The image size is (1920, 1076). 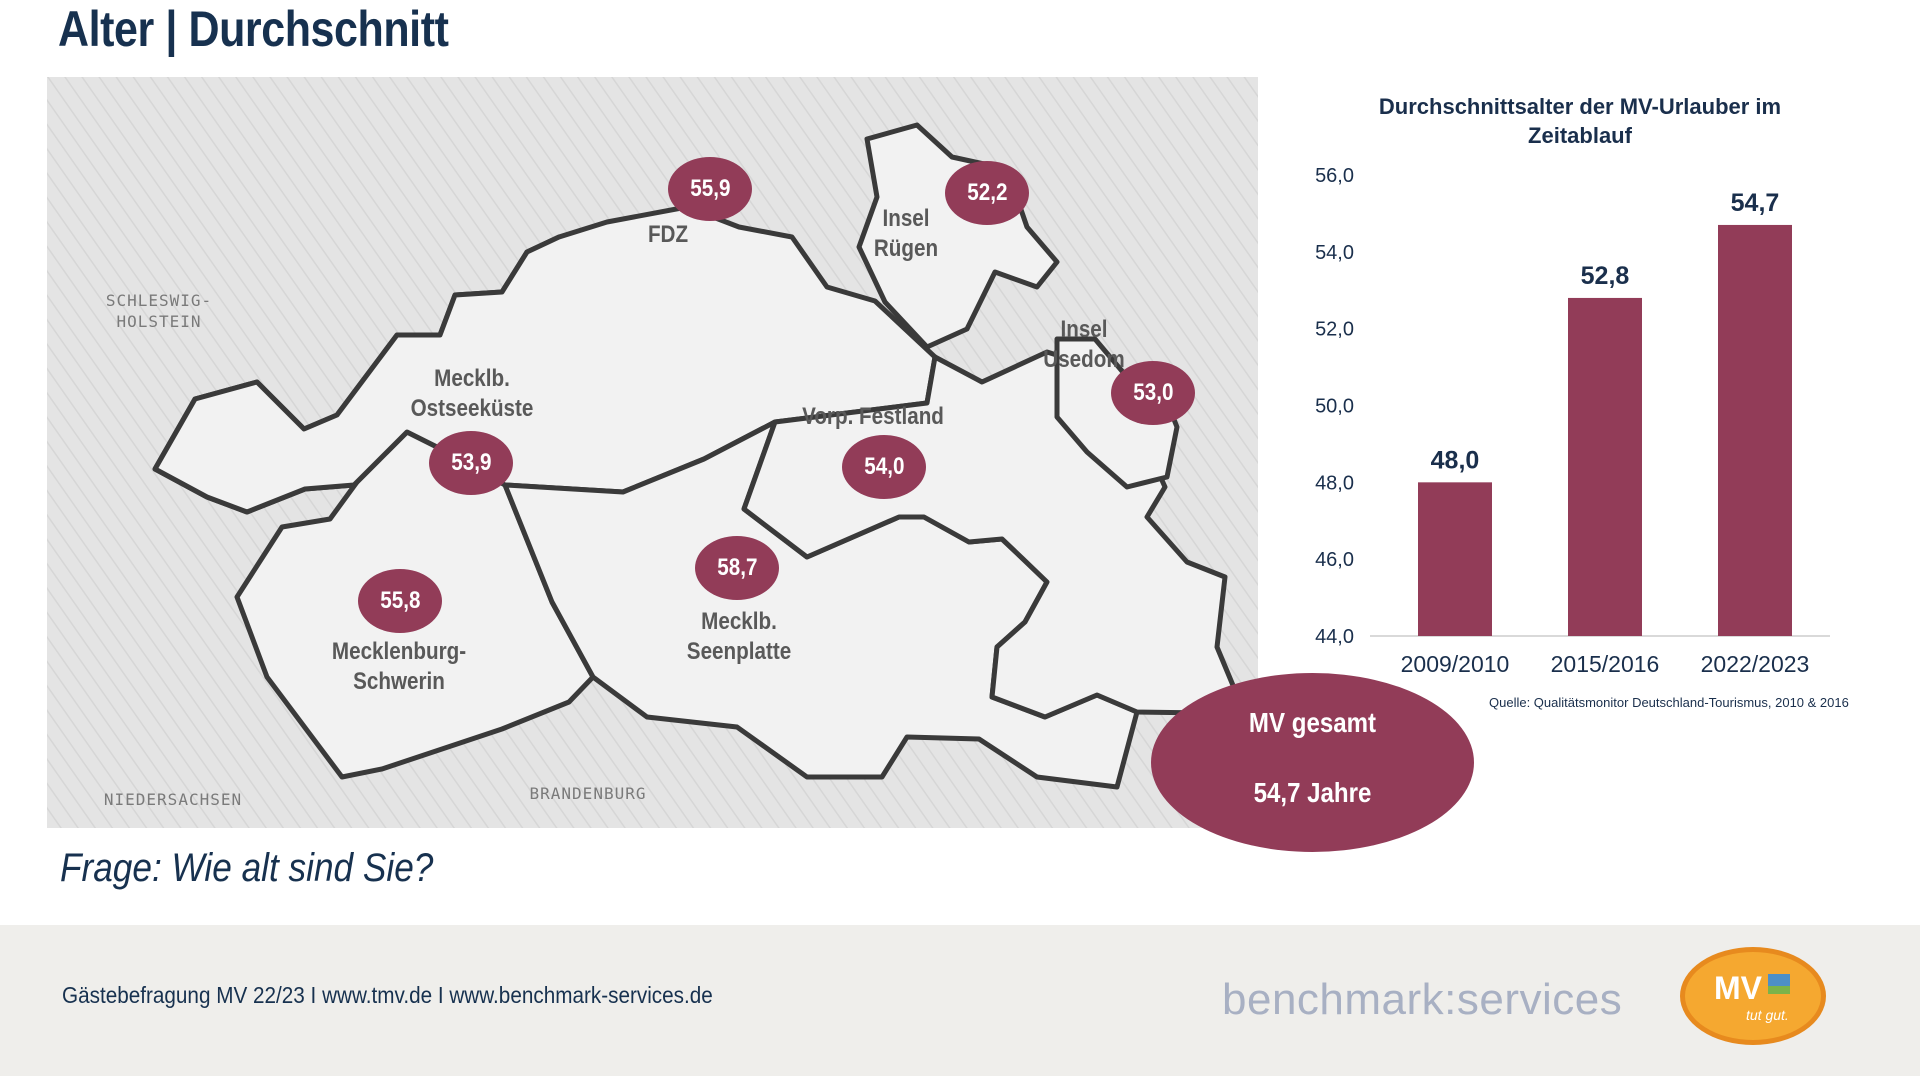 What do you see at coordinates (1084, 344) in the screenshot?
I see `region-label-usedom: Insel Usedom` at bounding box center [1084, 344].